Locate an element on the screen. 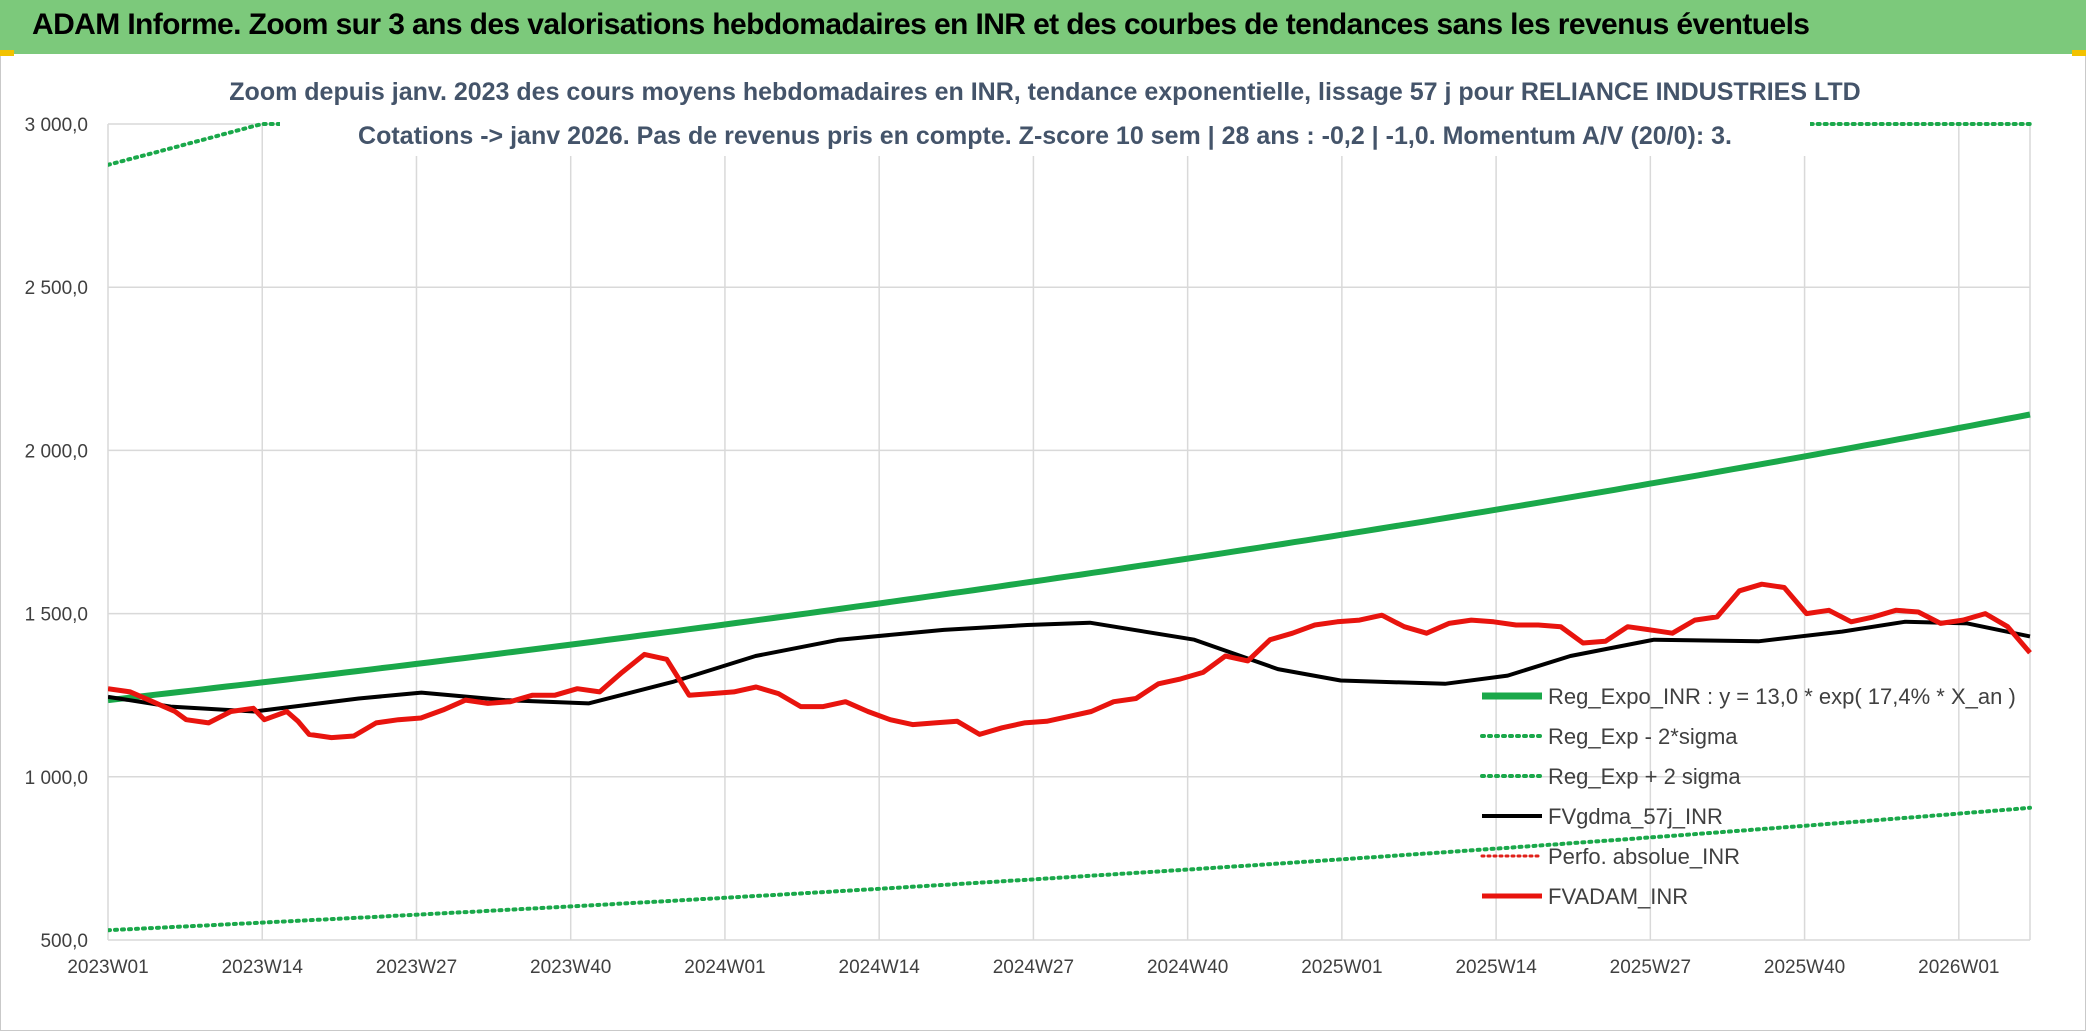 The image size is (2086, 1031). title-background is located at coordinates (1045, 116).